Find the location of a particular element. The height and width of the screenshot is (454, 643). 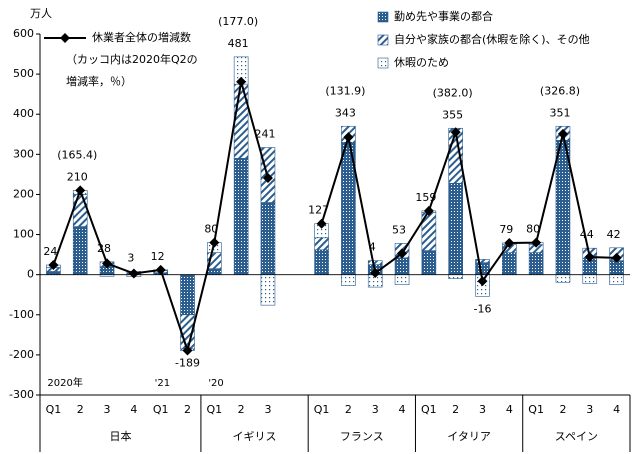

value-label: 351 is located at coordinates (559, 112).